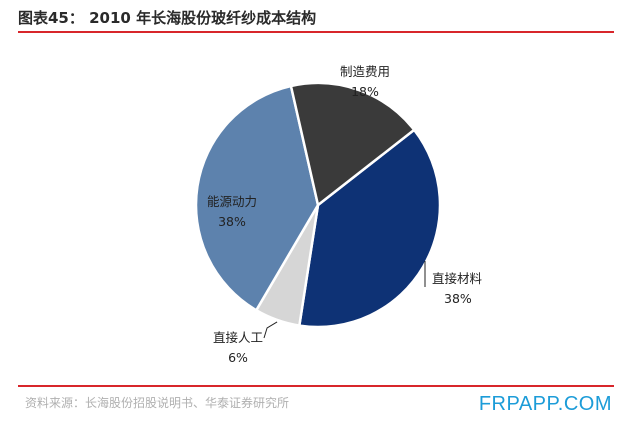  What do you see at coordinates (365, 71) in the screenshot?
I see `slice-label-manufacturing-cost: 制造费用` at bounding box center [365, 71].